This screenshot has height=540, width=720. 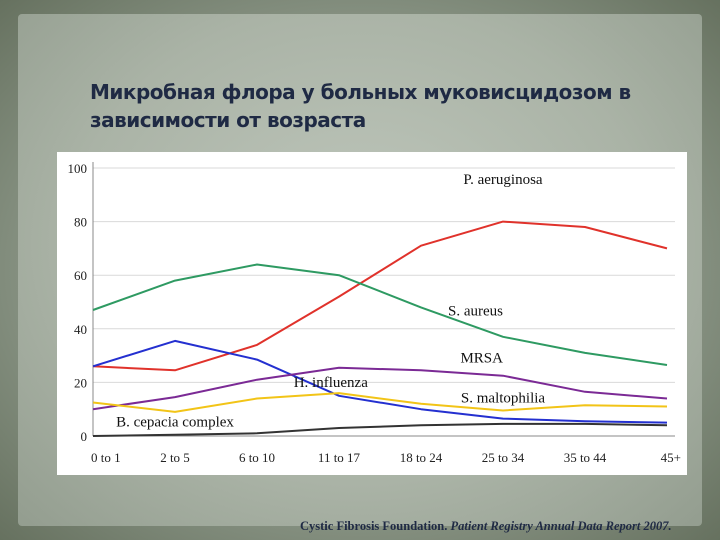 What do you see at coordinates (78, 168) in the screenshot?
I see `y-tick-label-100: 100` at bounding box center [78, 168].